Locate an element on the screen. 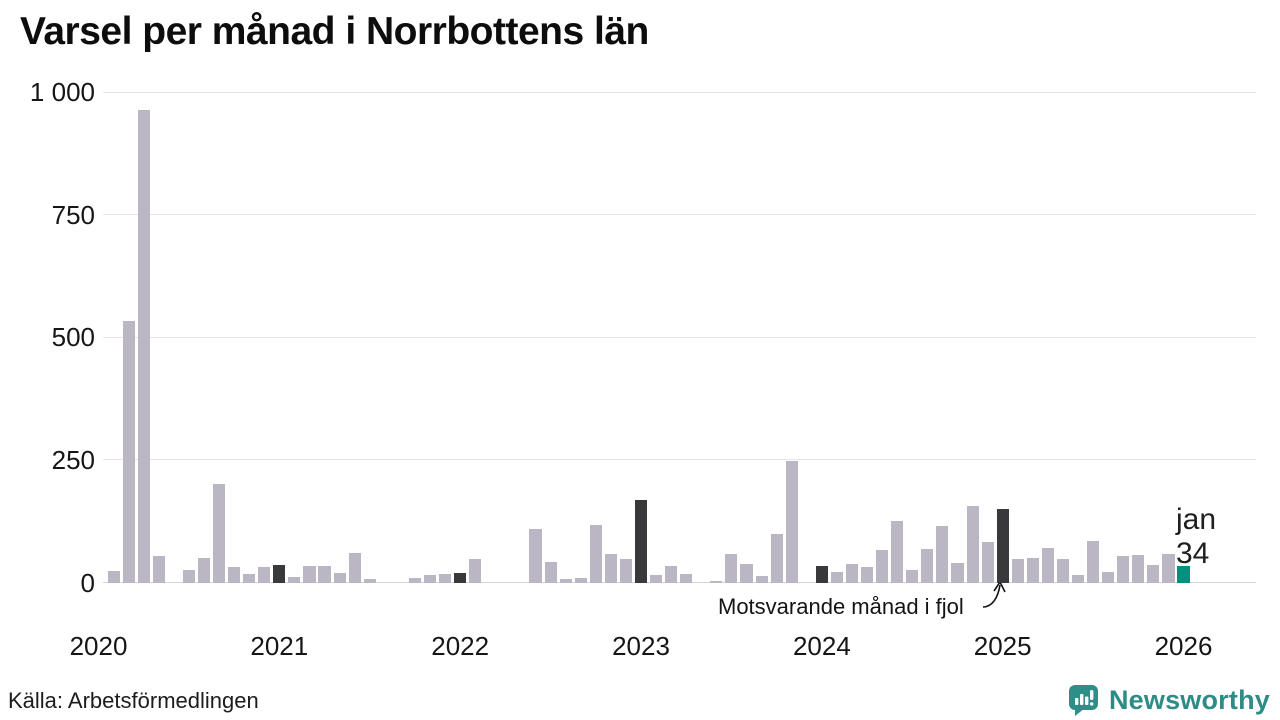 Image resolution: width=1280 pixels, height=720 pixels. x-axis-tick-2021: 2021 is located at coordinates (279, 646).